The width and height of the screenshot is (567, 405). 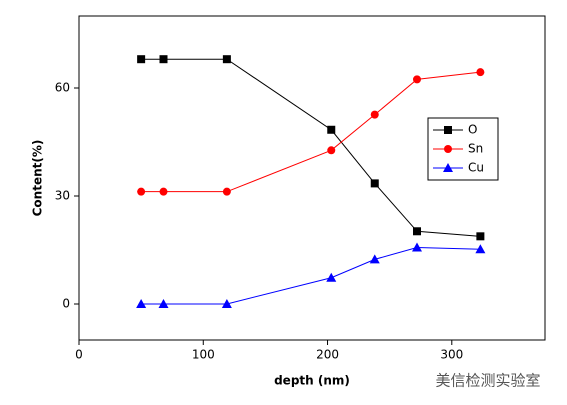 I want to click on legend-label: O, so click(x=472, y=130).